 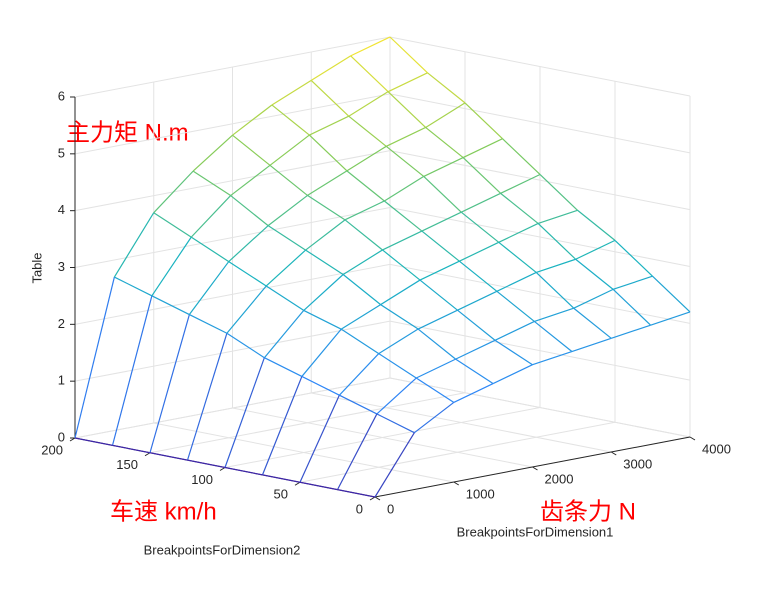 What do you see at coordinates (52, 449) in the screenshot?
I see `y-tick-label: 200` at bounding box center [52, 449].